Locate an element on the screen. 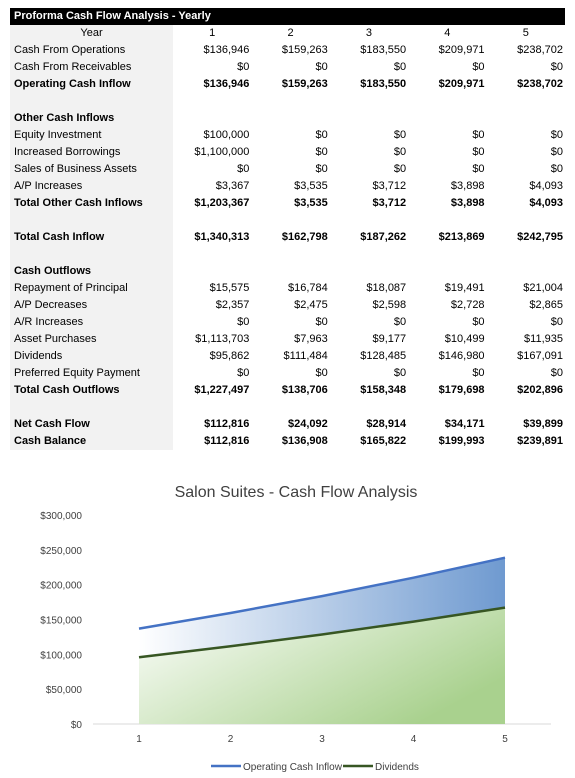  year-header-row: Year 1 2 3 4 5 is located at coordinates (287, 33).